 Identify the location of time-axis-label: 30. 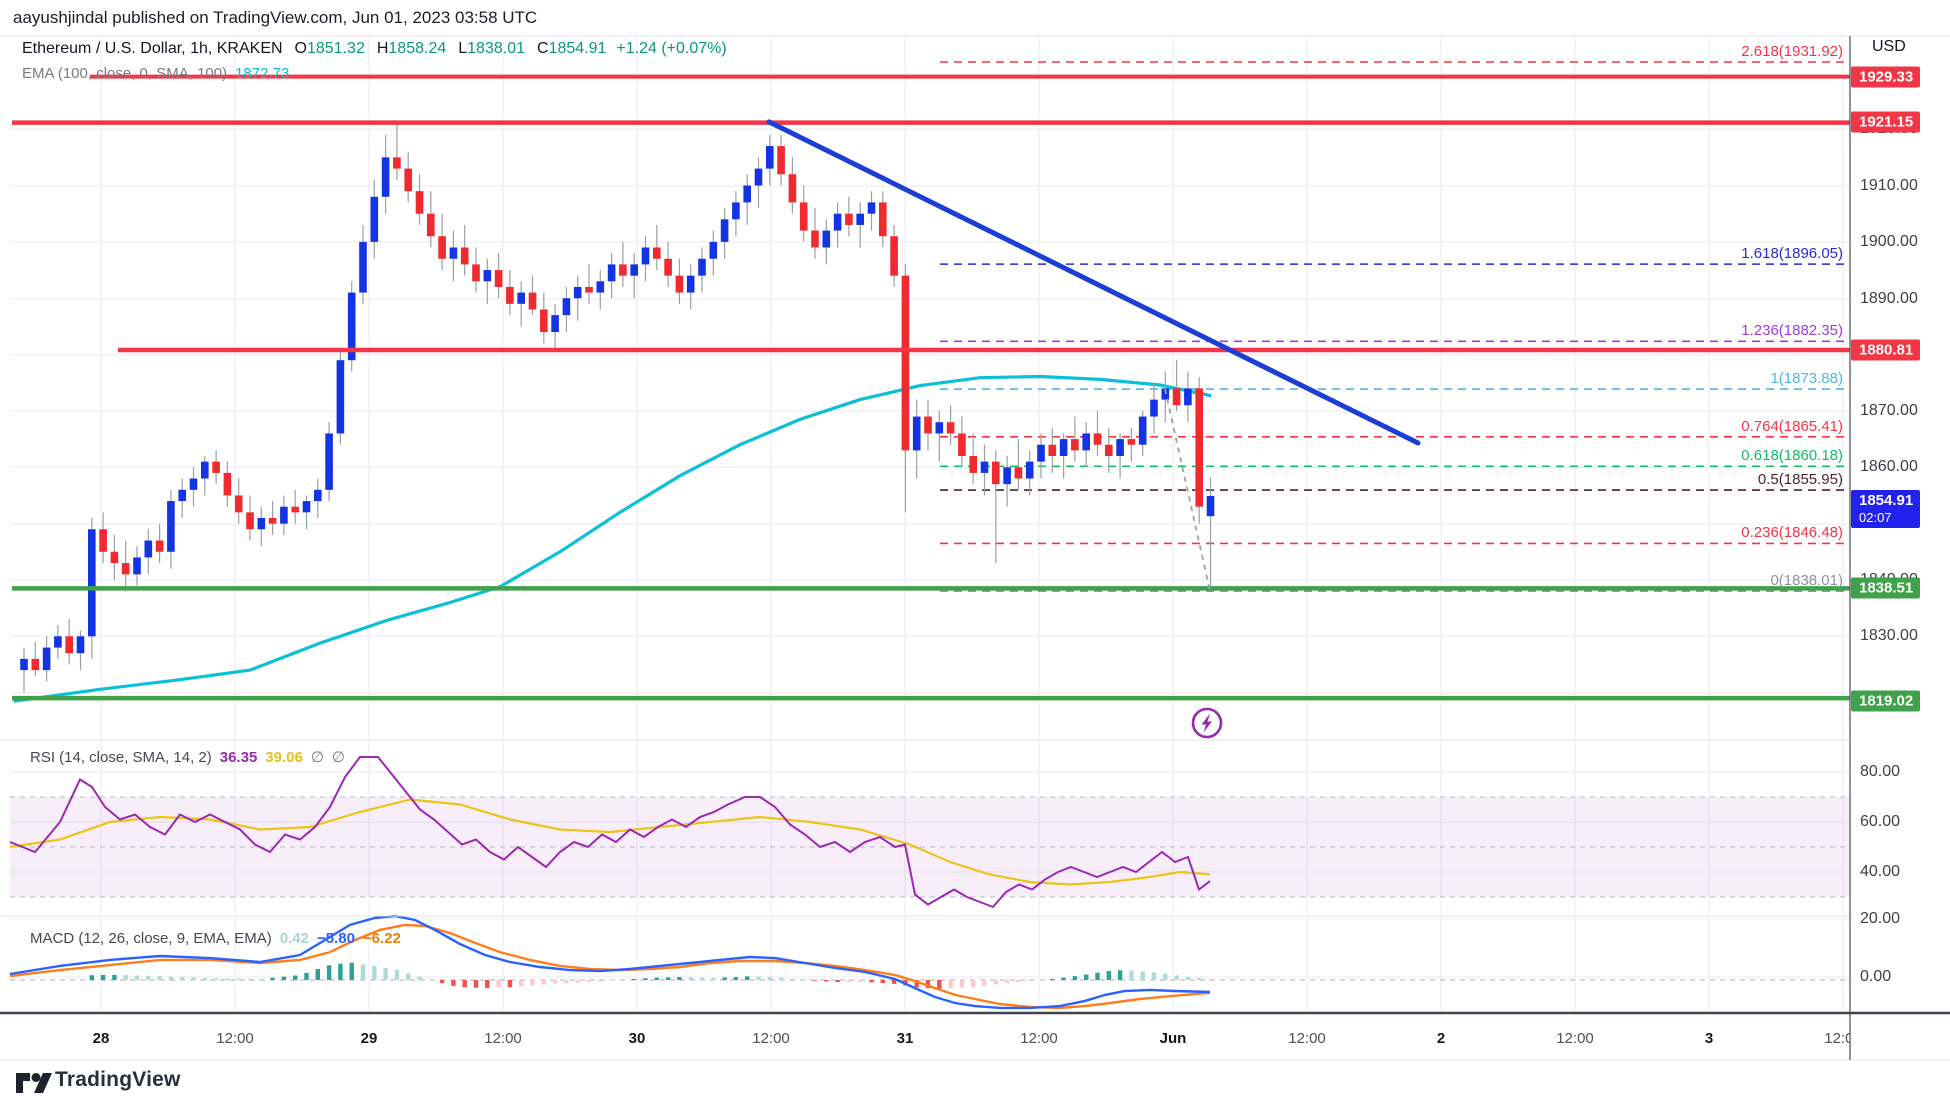
(637, 1038).